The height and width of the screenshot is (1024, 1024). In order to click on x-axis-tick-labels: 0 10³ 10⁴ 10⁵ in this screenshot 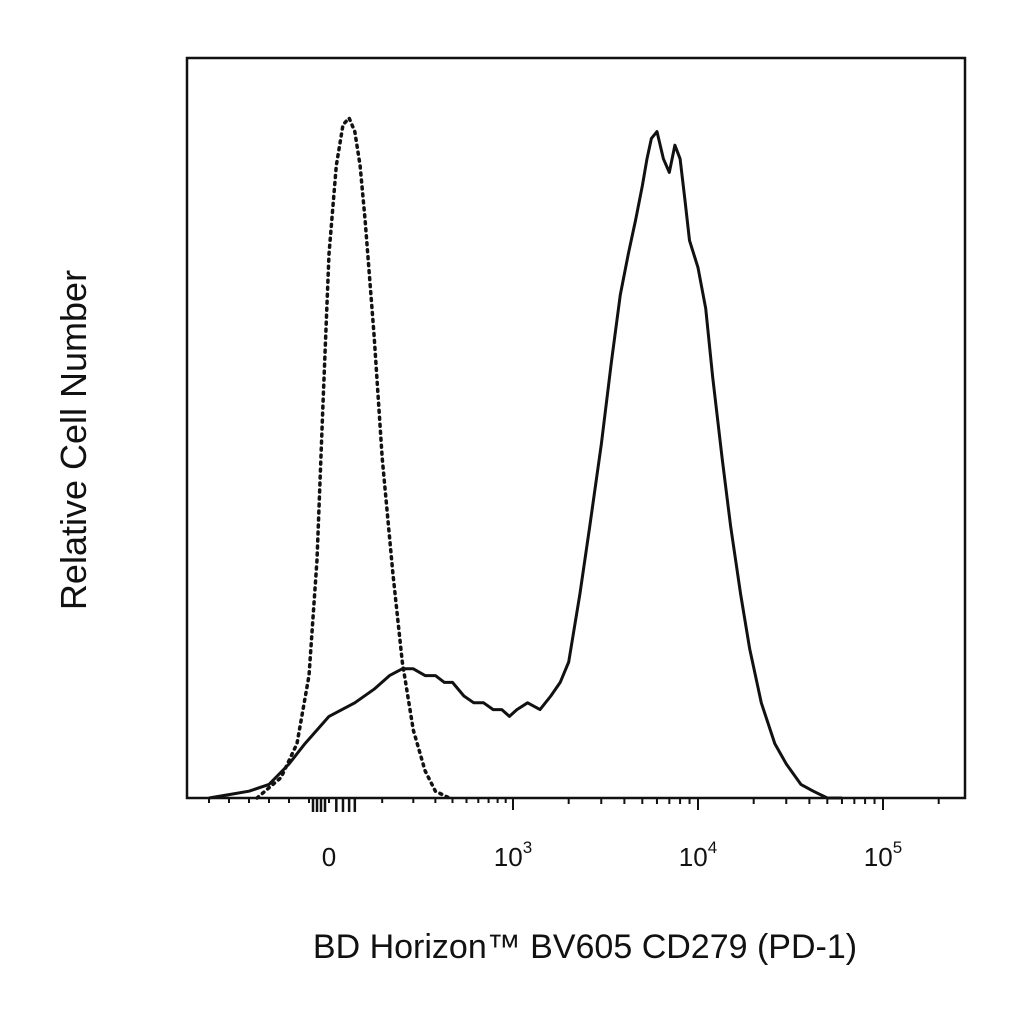, I will do `click(612, 855)`.